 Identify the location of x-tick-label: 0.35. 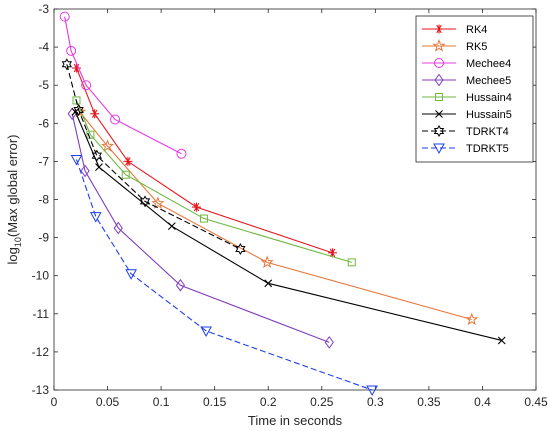
(429, 402).